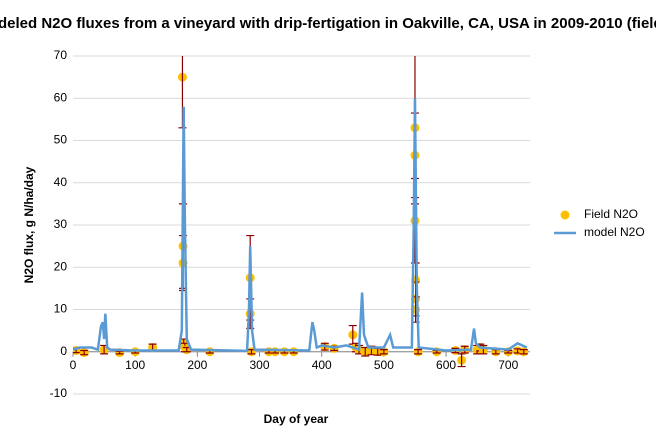  I want to click on y-tick-label: 50, so click(61, 140).